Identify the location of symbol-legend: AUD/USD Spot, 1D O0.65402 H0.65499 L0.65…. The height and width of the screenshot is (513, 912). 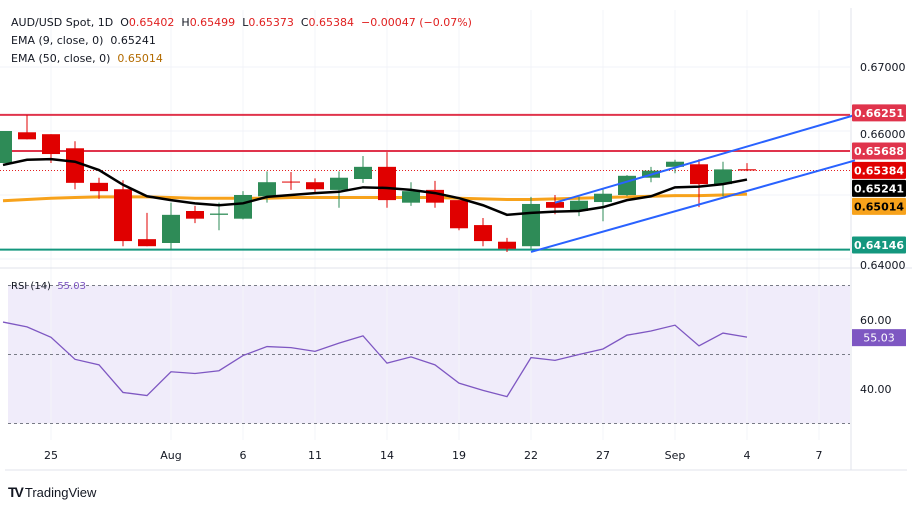
(241, 22).